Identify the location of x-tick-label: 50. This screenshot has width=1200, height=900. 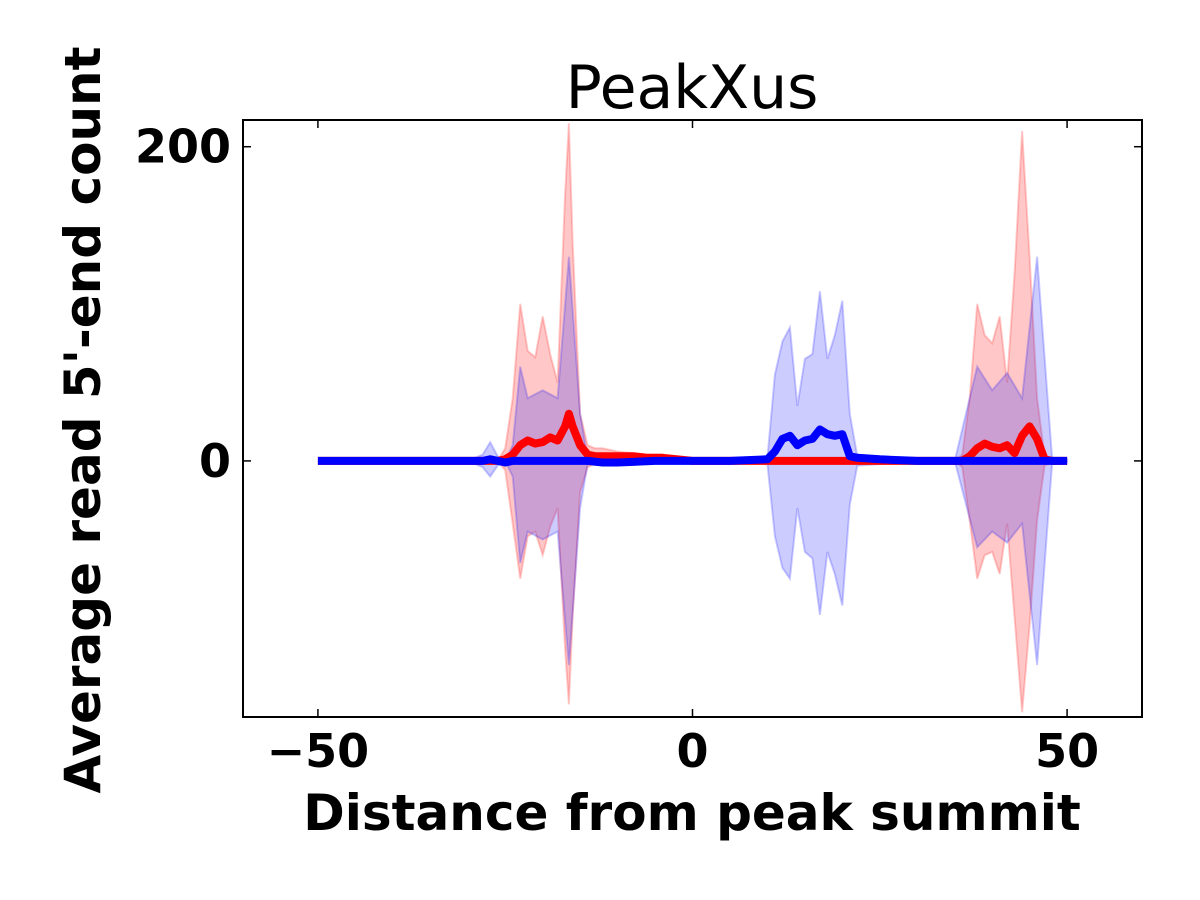
(1067, 751).